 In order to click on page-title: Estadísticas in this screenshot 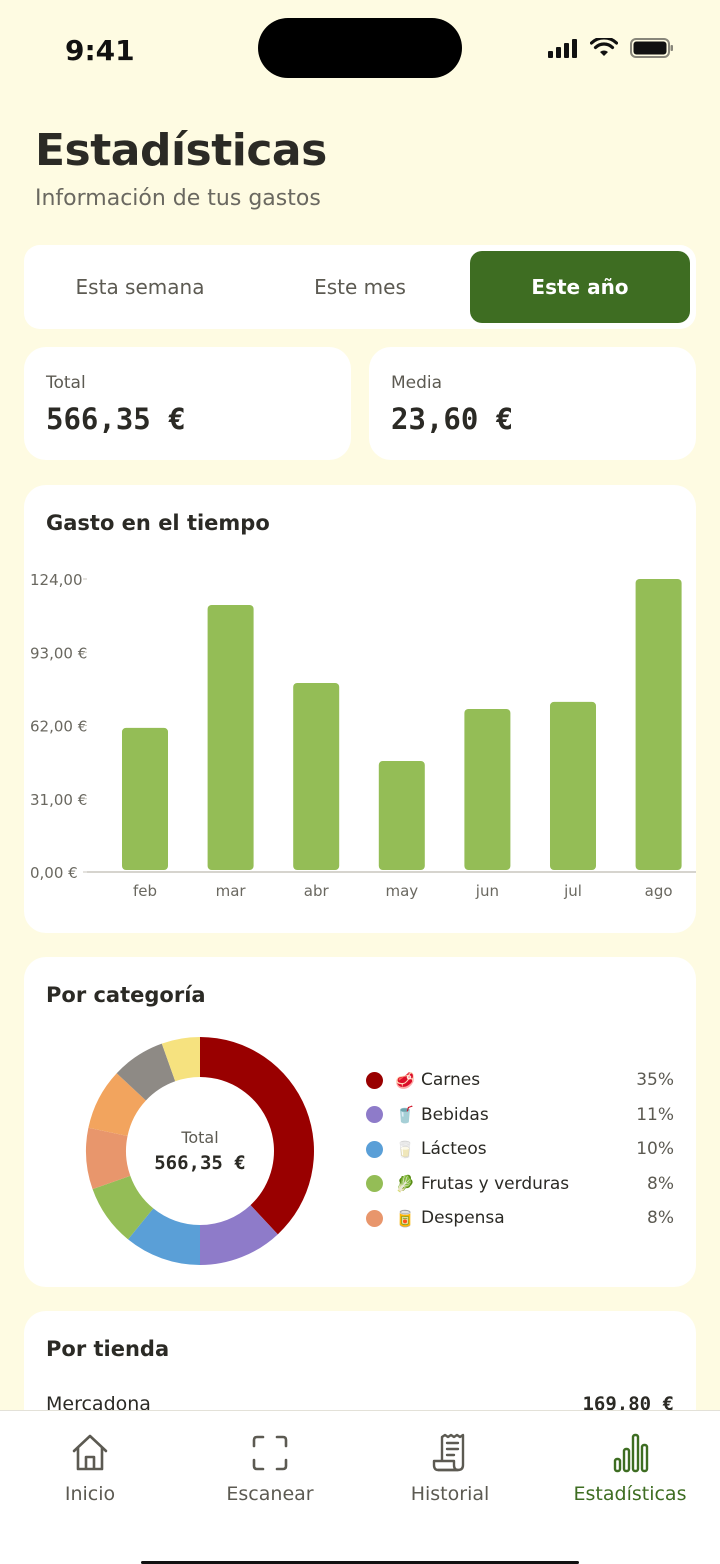, I will do `click(181, 150)`.